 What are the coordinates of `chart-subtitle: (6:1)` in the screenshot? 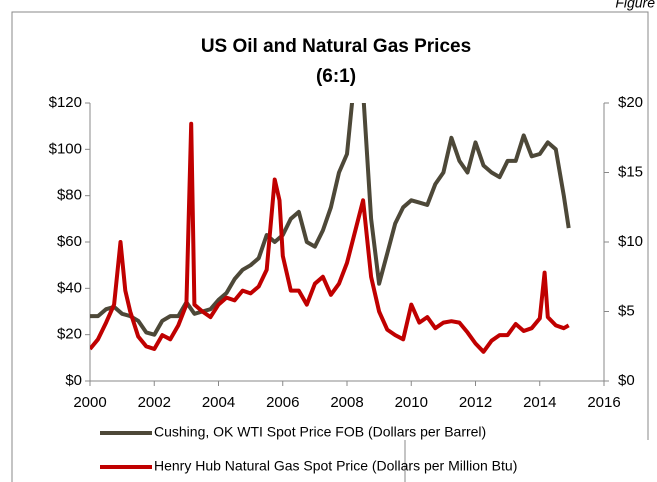 It's located at (336, 76).